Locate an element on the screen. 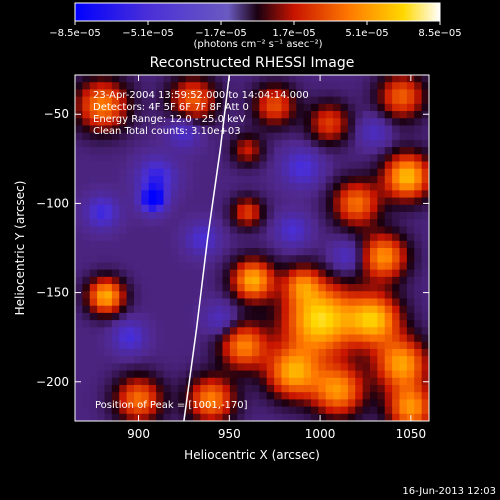  y-tick-label: −150 is located at coordinates (52, 293).